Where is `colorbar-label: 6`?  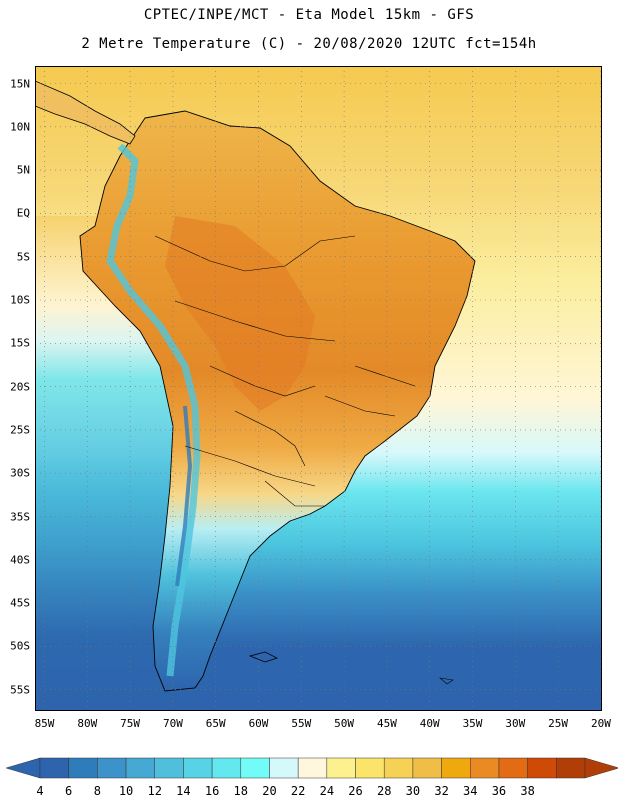 colorbar-label: 6 is located at coordinates (69, 791).